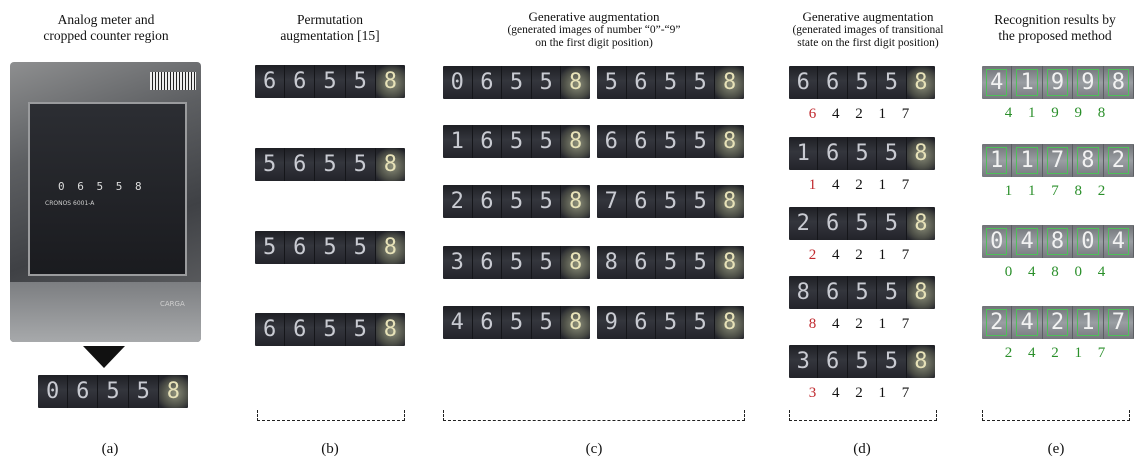  Describe the element at coordinates (330, 35) in the screenshot. I see `panel-b-title-line2: augmentation [15]` at that location.